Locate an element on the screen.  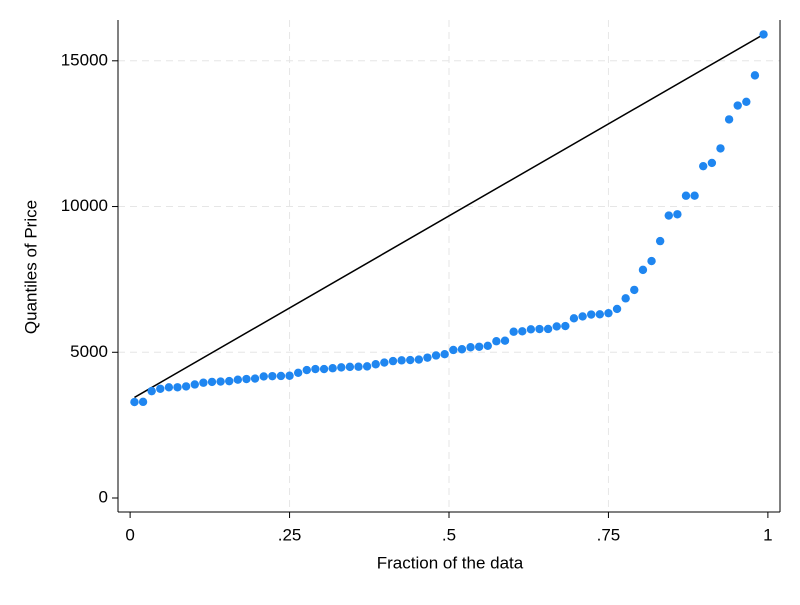
y-tick-label: 10000 is located at coordinates (84, 205).